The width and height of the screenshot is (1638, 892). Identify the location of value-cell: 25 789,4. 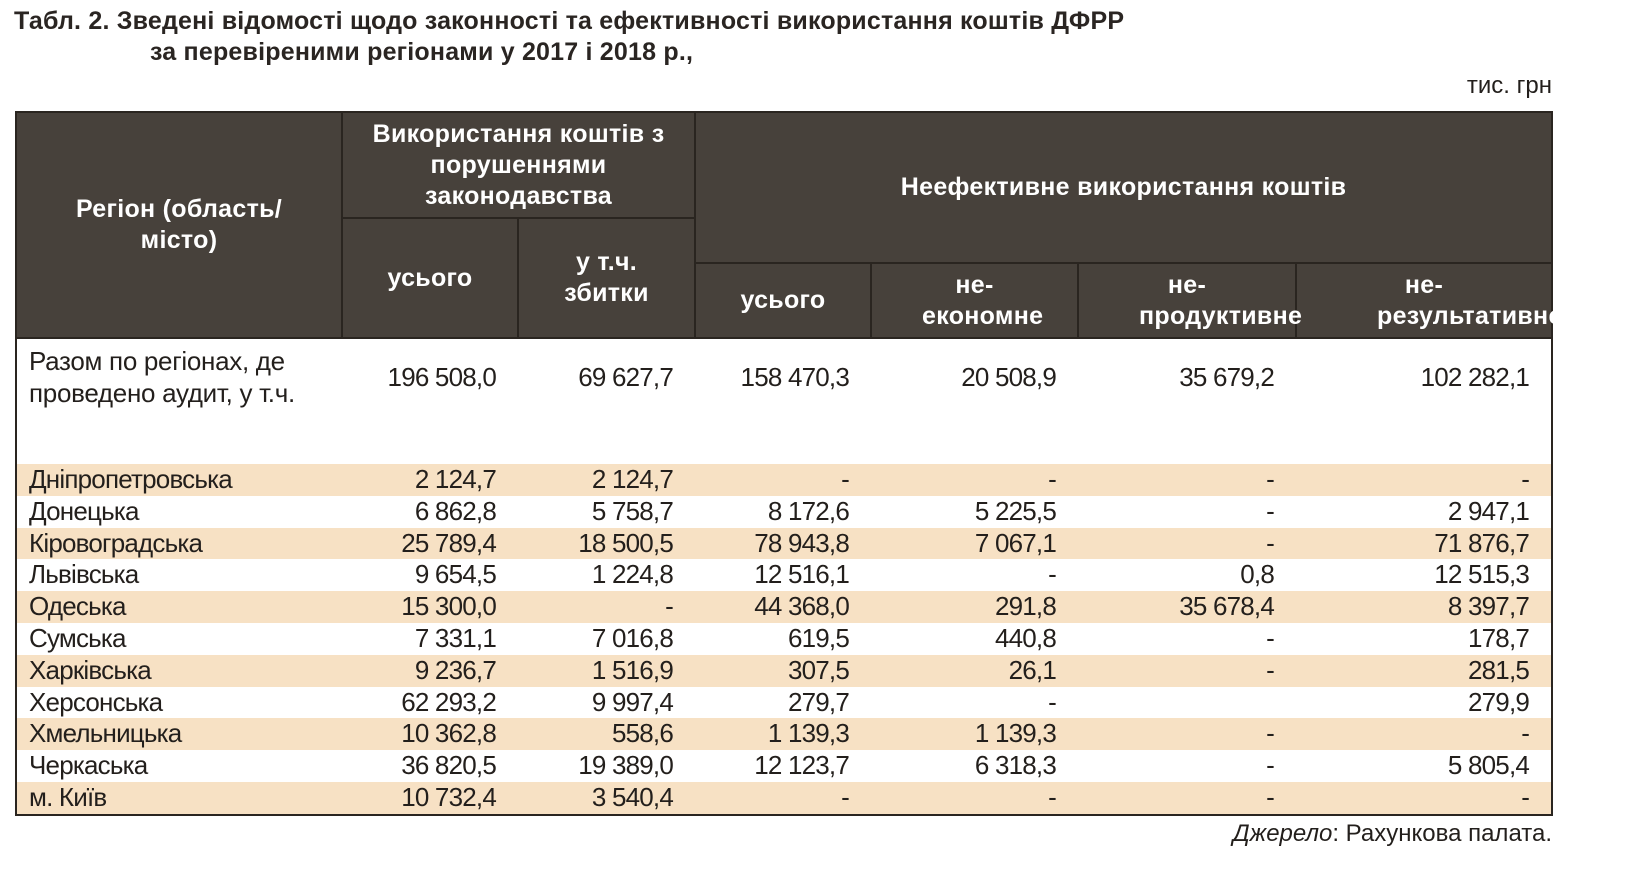
(430, 543).